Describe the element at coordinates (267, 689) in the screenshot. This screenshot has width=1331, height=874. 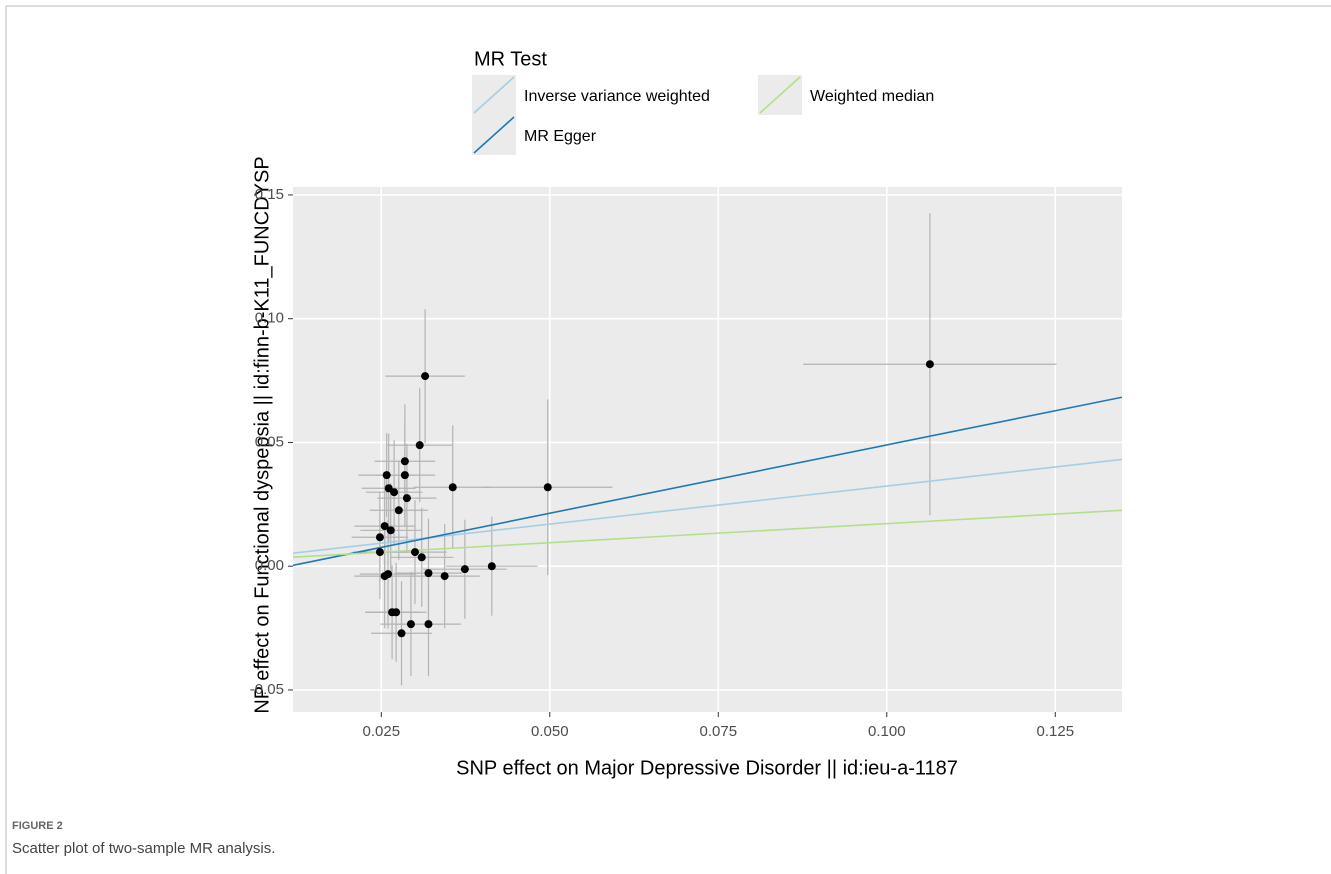
I see `y-tick-label: -0.05` at that location.